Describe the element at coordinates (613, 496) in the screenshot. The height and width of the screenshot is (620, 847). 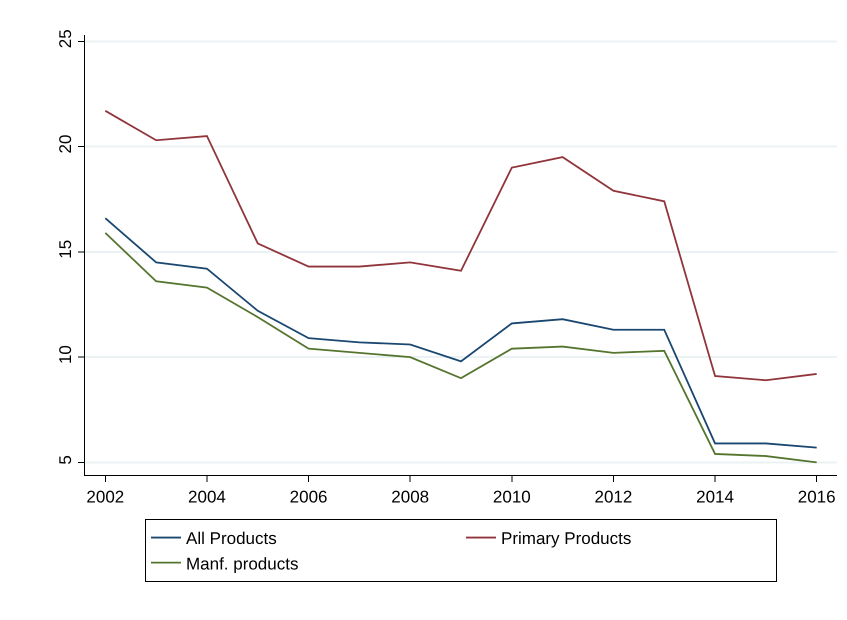
I see `x-tick-label: 2012` at that location.